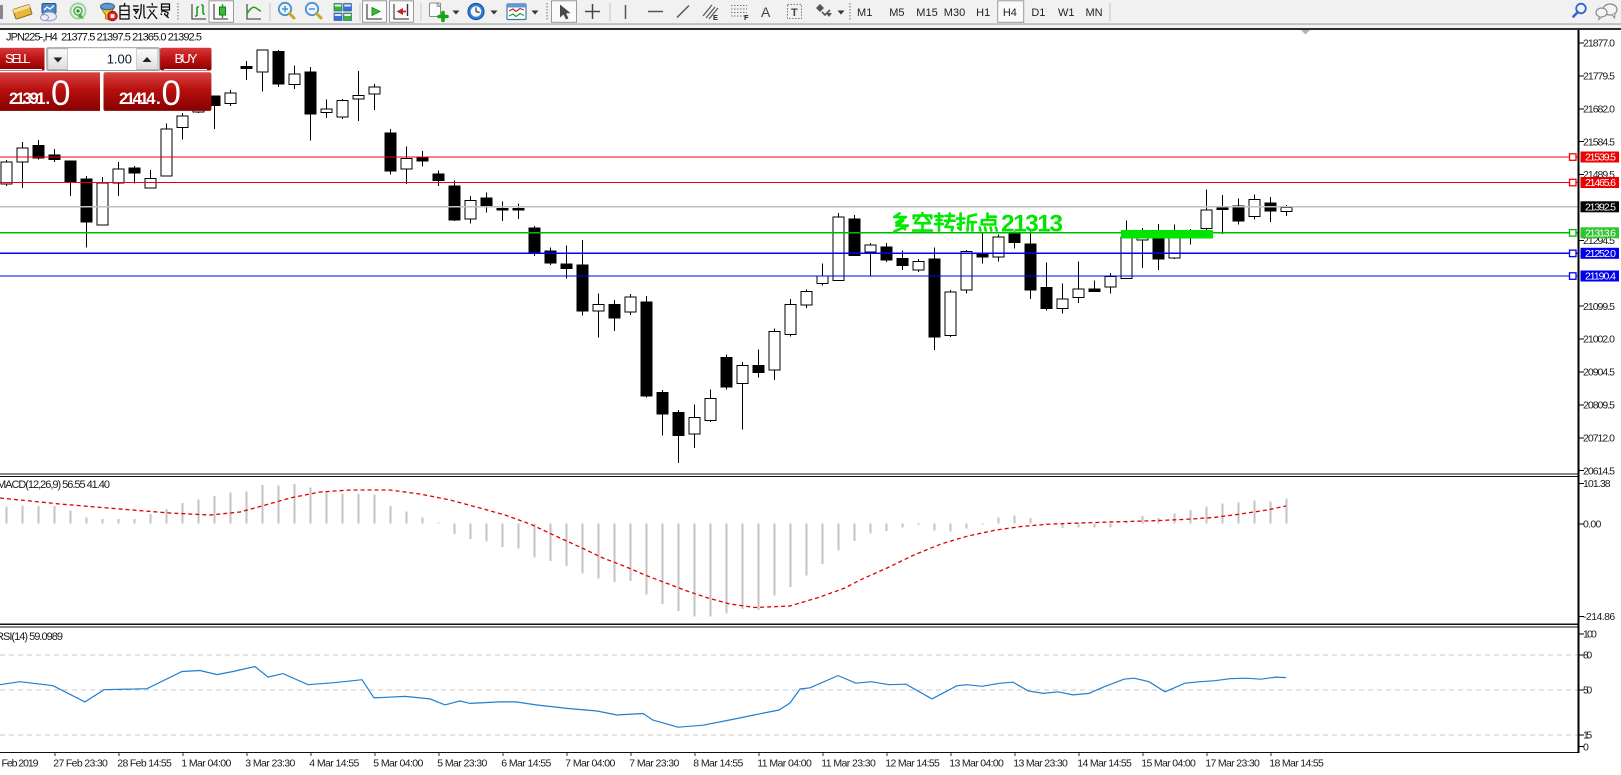 The image size is (1621, 775). What do you see at coordinates (1599, 406) in the screenshot?
I see `svg-text: 20809.5` at bounding box center [1599, 406].